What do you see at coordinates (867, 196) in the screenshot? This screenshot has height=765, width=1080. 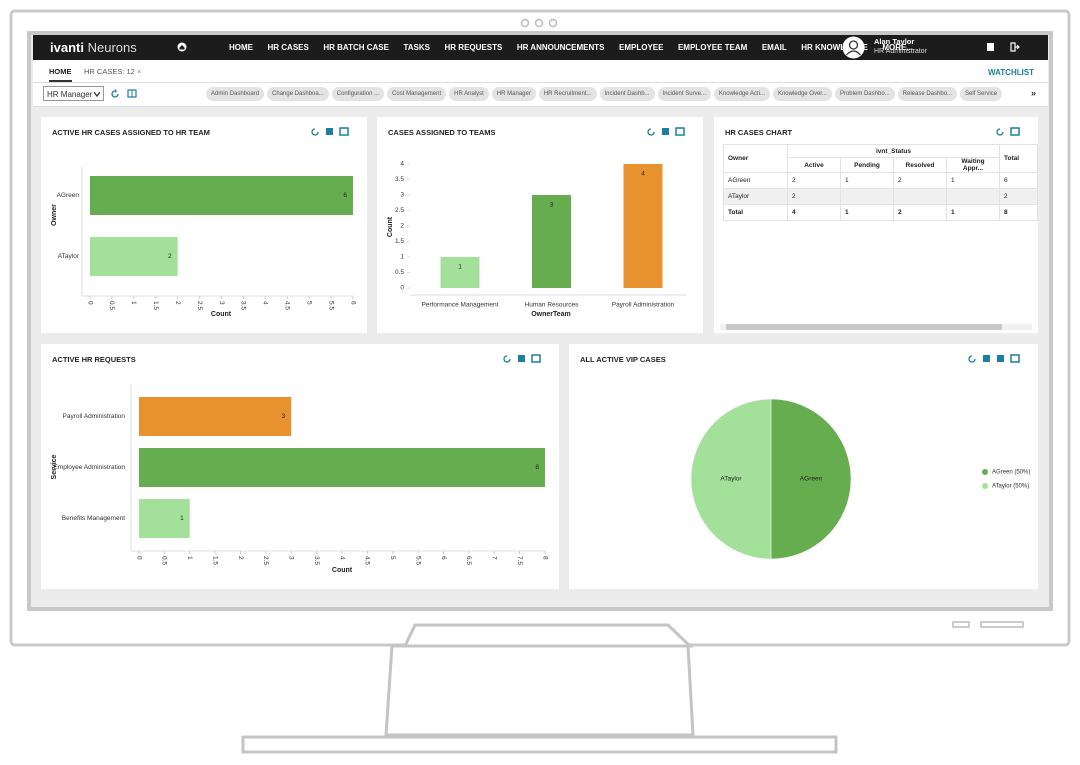 I see `table-cell` at bounding box center [867, 196].